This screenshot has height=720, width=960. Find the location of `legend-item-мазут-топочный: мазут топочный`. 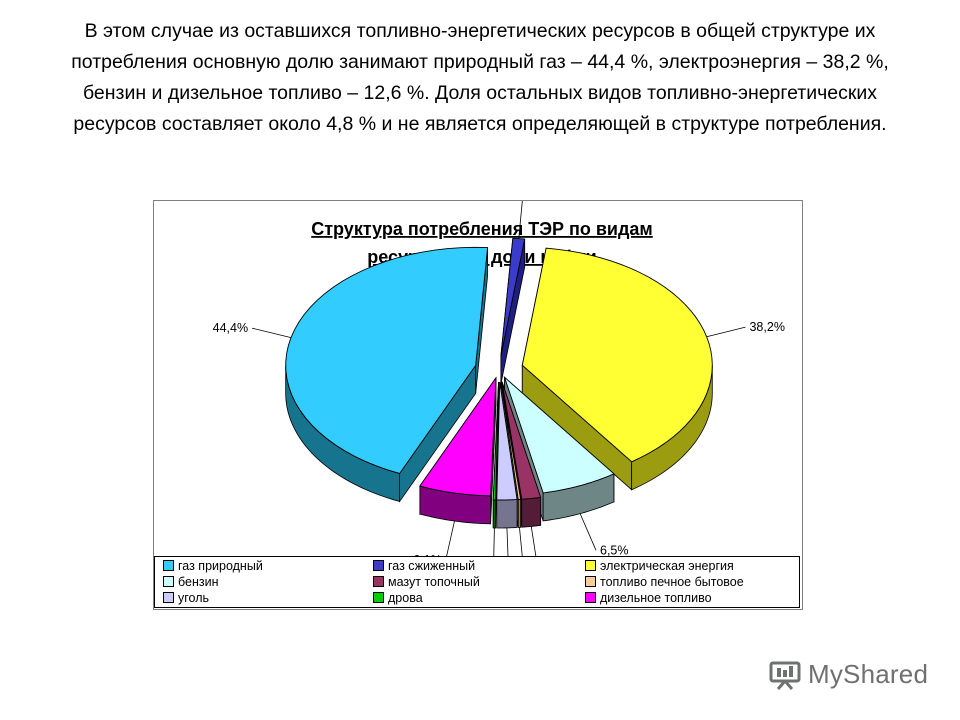

legend-item-мазут-топочный: мазут топочный is located at coordinates (426, 582).